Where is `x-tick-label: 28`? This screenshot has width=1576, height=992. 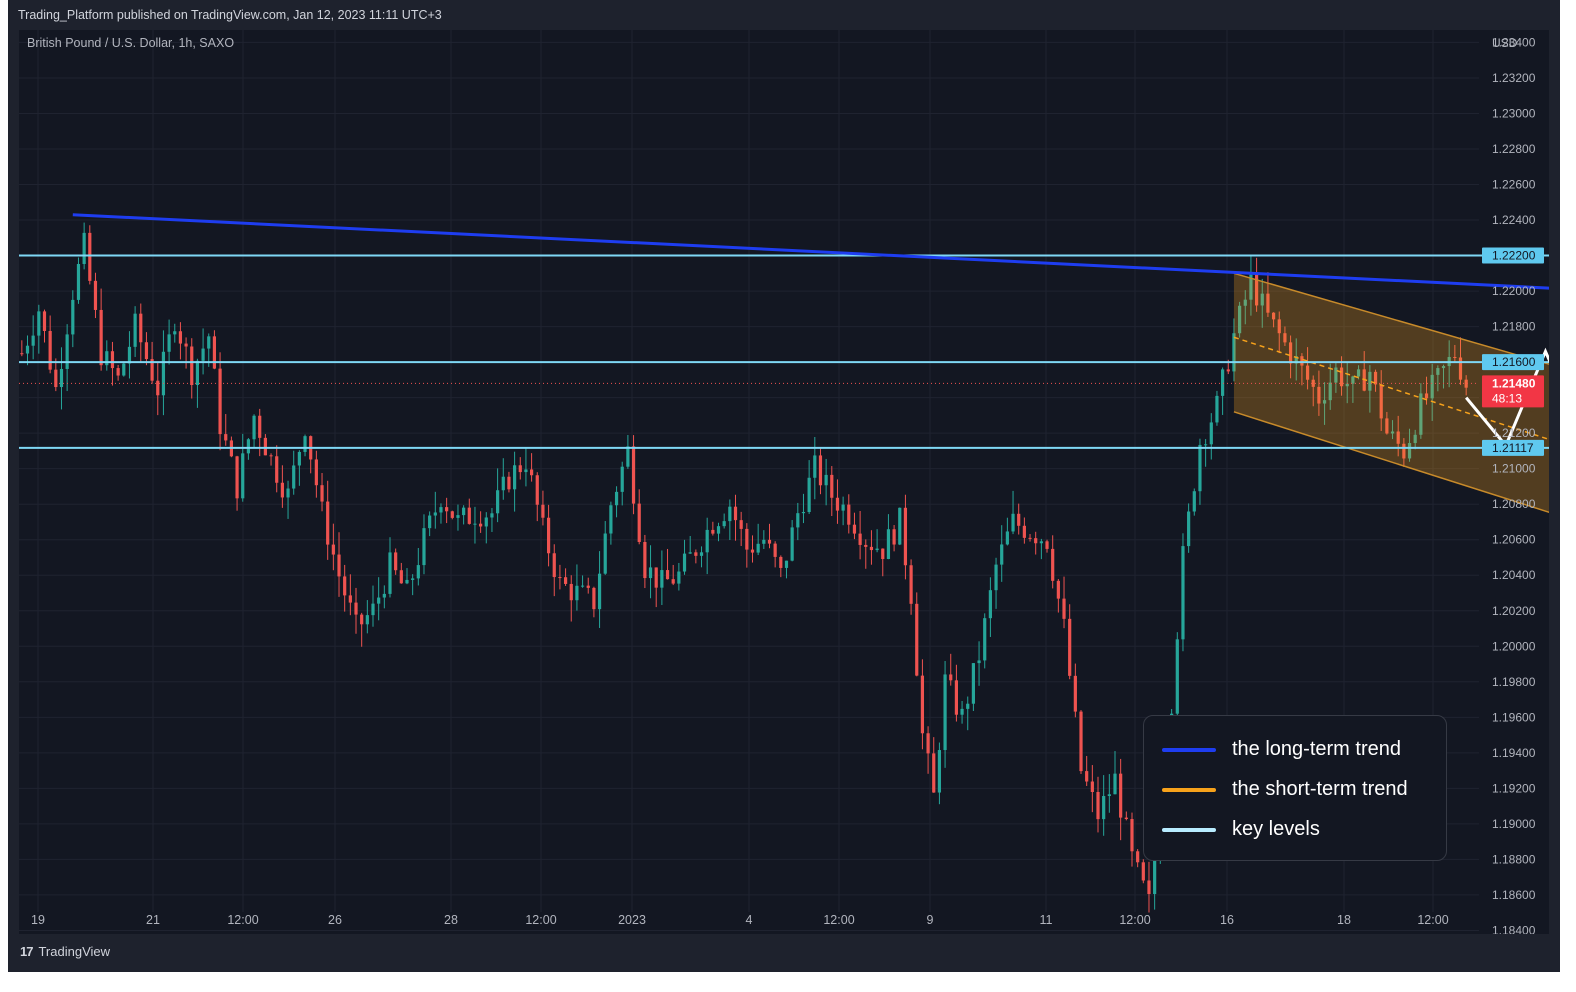 x-tick-label: 28 is located at coordinates (451, 920).